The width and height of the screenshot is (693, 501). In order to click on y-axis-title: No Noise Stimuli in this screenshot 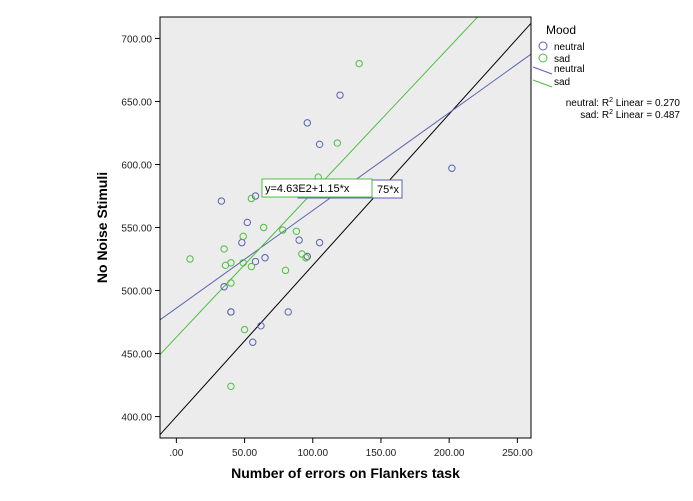, I will do `click(102, 227)`.